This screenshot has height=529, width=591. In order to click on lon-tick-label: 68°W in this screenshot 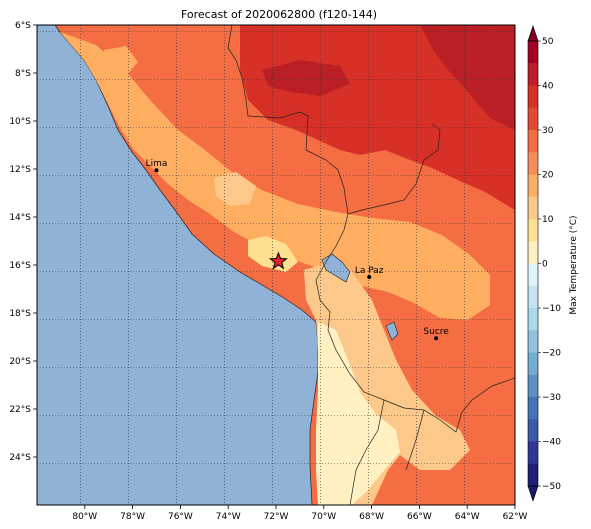, I will do `click(371, 517)`.